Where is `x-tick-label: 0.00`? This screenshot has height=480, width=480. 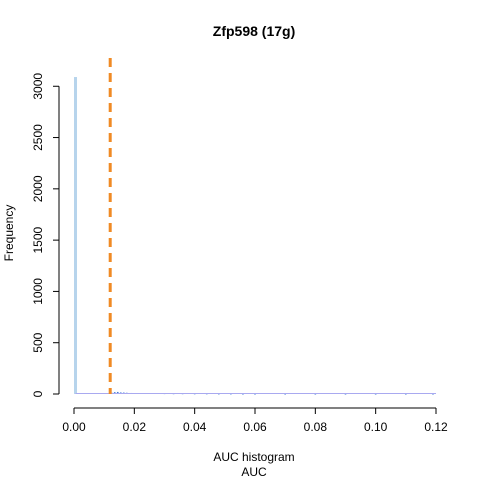 x-tick-label: 0.00 is located at coordinates (74, 427).